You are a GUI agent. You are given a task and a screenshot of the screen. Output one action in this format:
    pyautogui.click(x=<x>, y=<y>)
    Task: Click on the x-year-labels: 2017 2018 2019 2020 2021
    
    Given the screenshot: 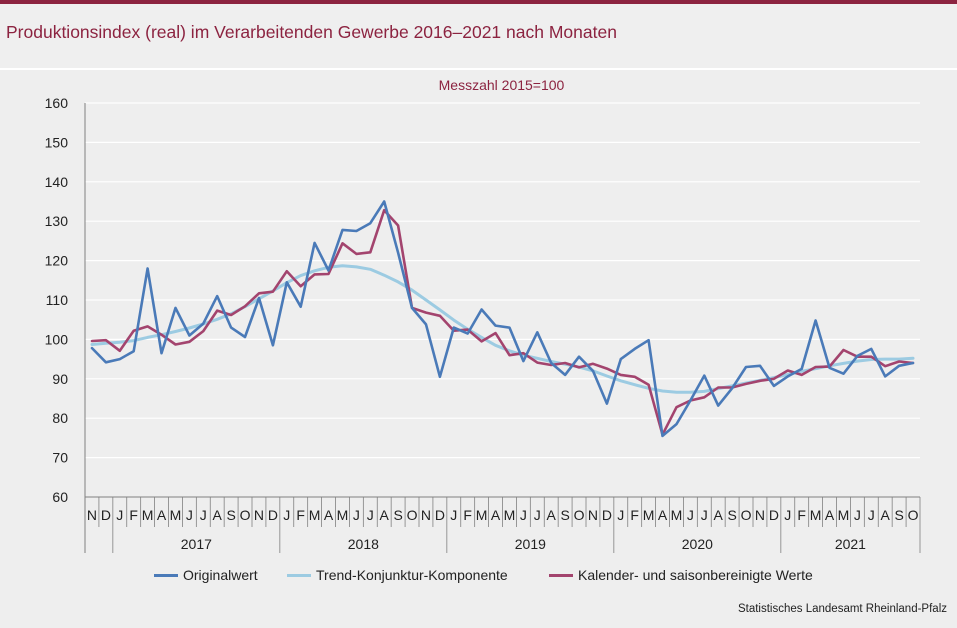 What is the action you would take?
    pyautogui.click(x=523, y=544)
    